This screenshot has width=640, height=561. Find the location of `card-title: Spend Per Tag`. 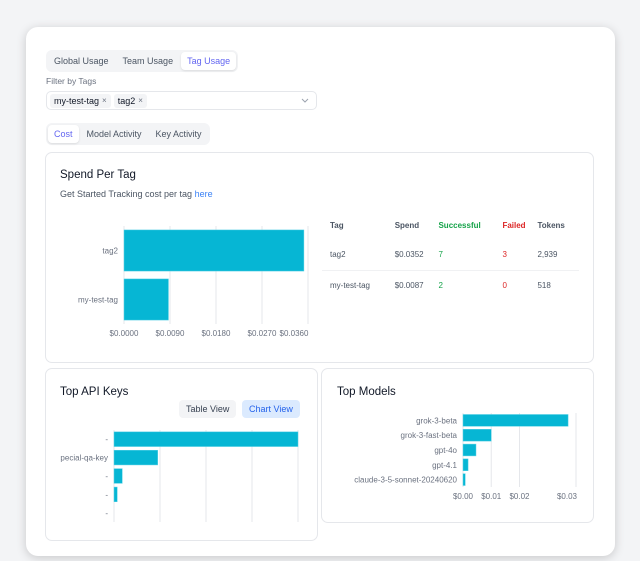

card-title: Spend Per Tag is located at coordinates (98, 175).